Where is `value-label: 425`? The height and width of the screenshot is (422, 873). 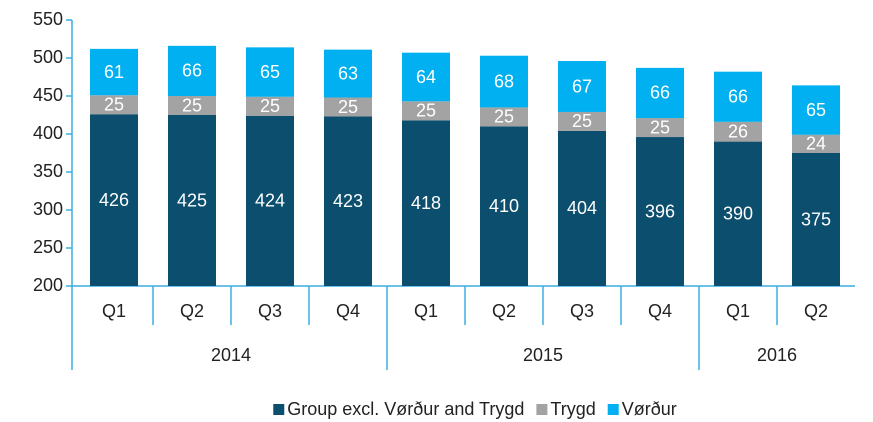
value-label: 425 is located at coordinates (192, 200).